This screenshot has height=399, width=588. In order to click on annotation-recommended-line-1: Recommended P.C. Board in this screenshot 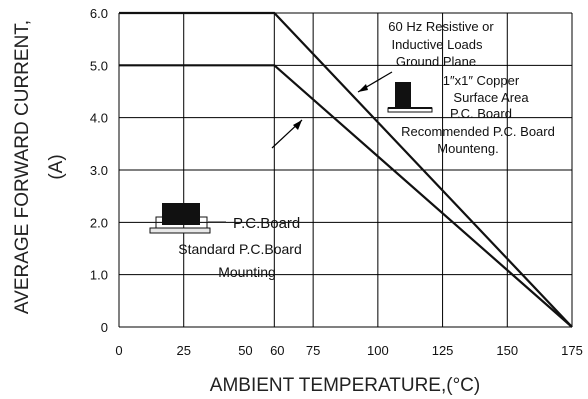, I will do `click(478, 131)`.